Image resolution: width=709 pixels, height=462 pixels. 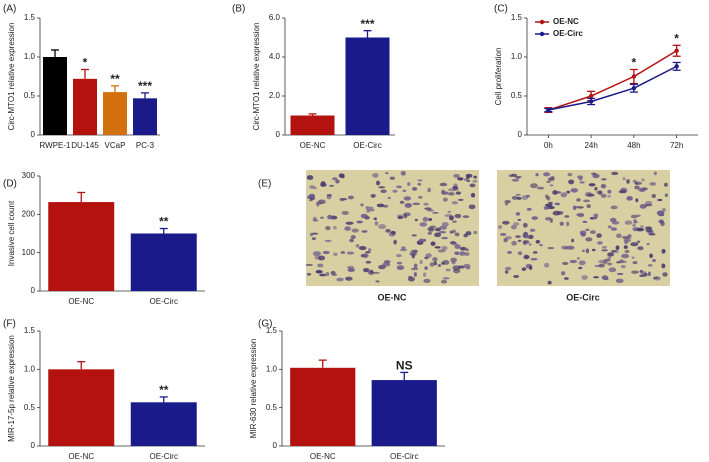 I want to click on y-tick-label: 1.5, so click(x=30, y=330).